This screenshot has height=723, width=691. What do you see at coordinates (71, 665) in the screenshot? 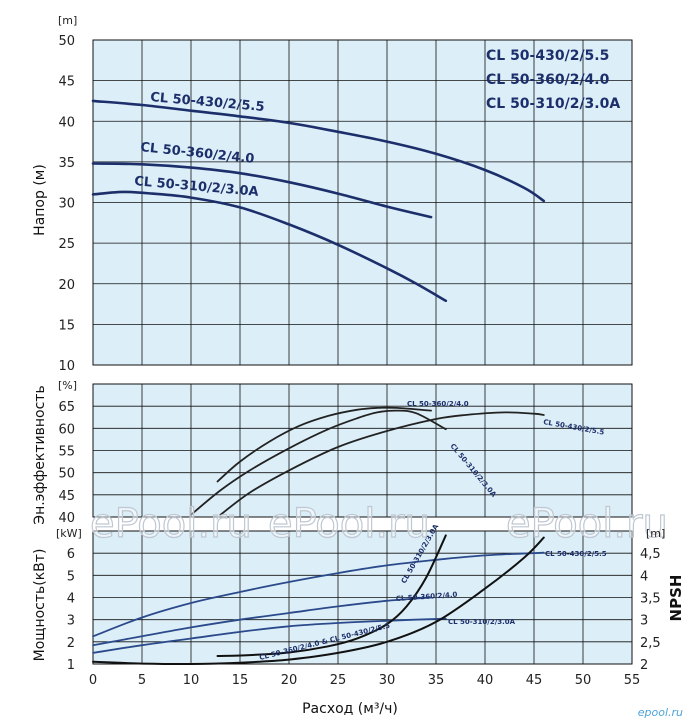
I see `power-panel-ytick-label: 1` at bounding box center [71, 665].